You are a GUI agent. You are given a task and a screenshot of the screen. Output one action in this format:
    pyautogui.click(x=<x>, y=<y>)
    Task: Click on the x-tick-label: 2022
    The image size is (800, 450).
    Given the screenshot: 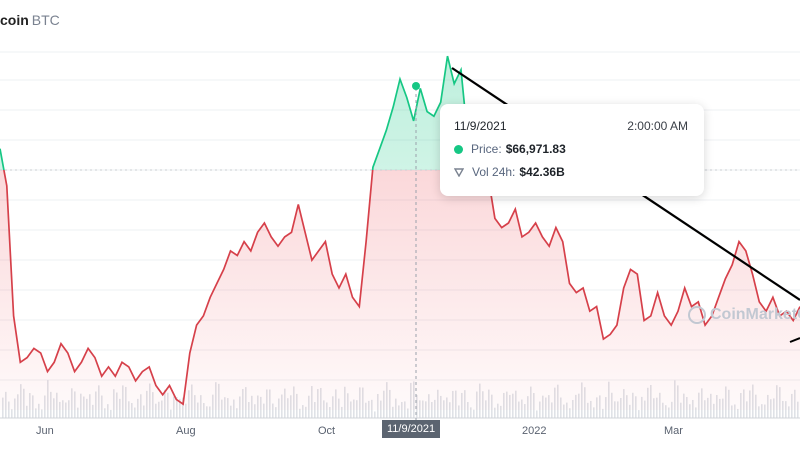 What is the action you would take?
    pyautogui.click(x=534, y=431)
    